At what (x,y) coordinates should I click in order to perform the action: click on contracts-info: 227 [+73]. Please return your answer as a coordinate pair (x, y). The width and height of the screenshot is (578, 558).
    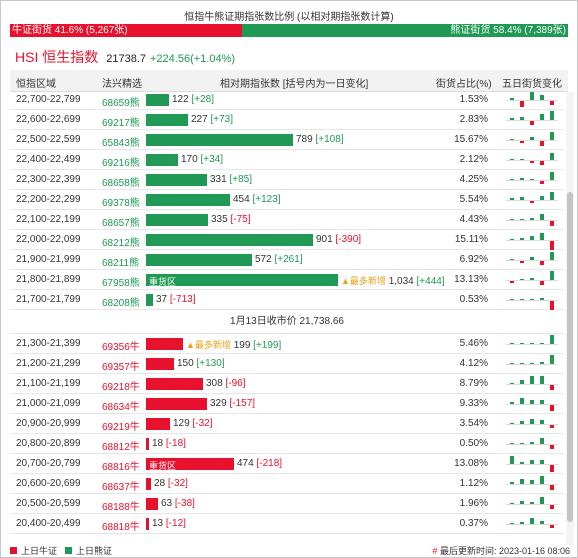
    Looking at the image, I should click on (212, 119).